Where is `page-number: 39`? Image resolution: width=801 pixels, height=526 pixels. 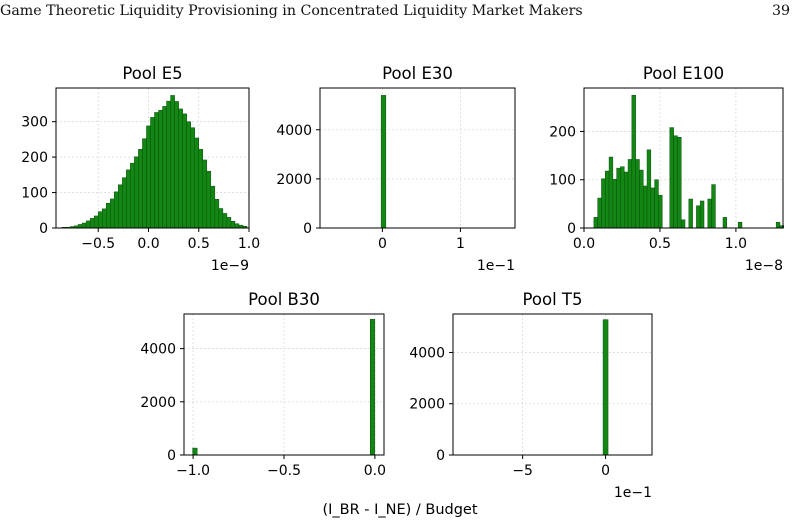
page-number: 39 is located at coordinates (780, 11).